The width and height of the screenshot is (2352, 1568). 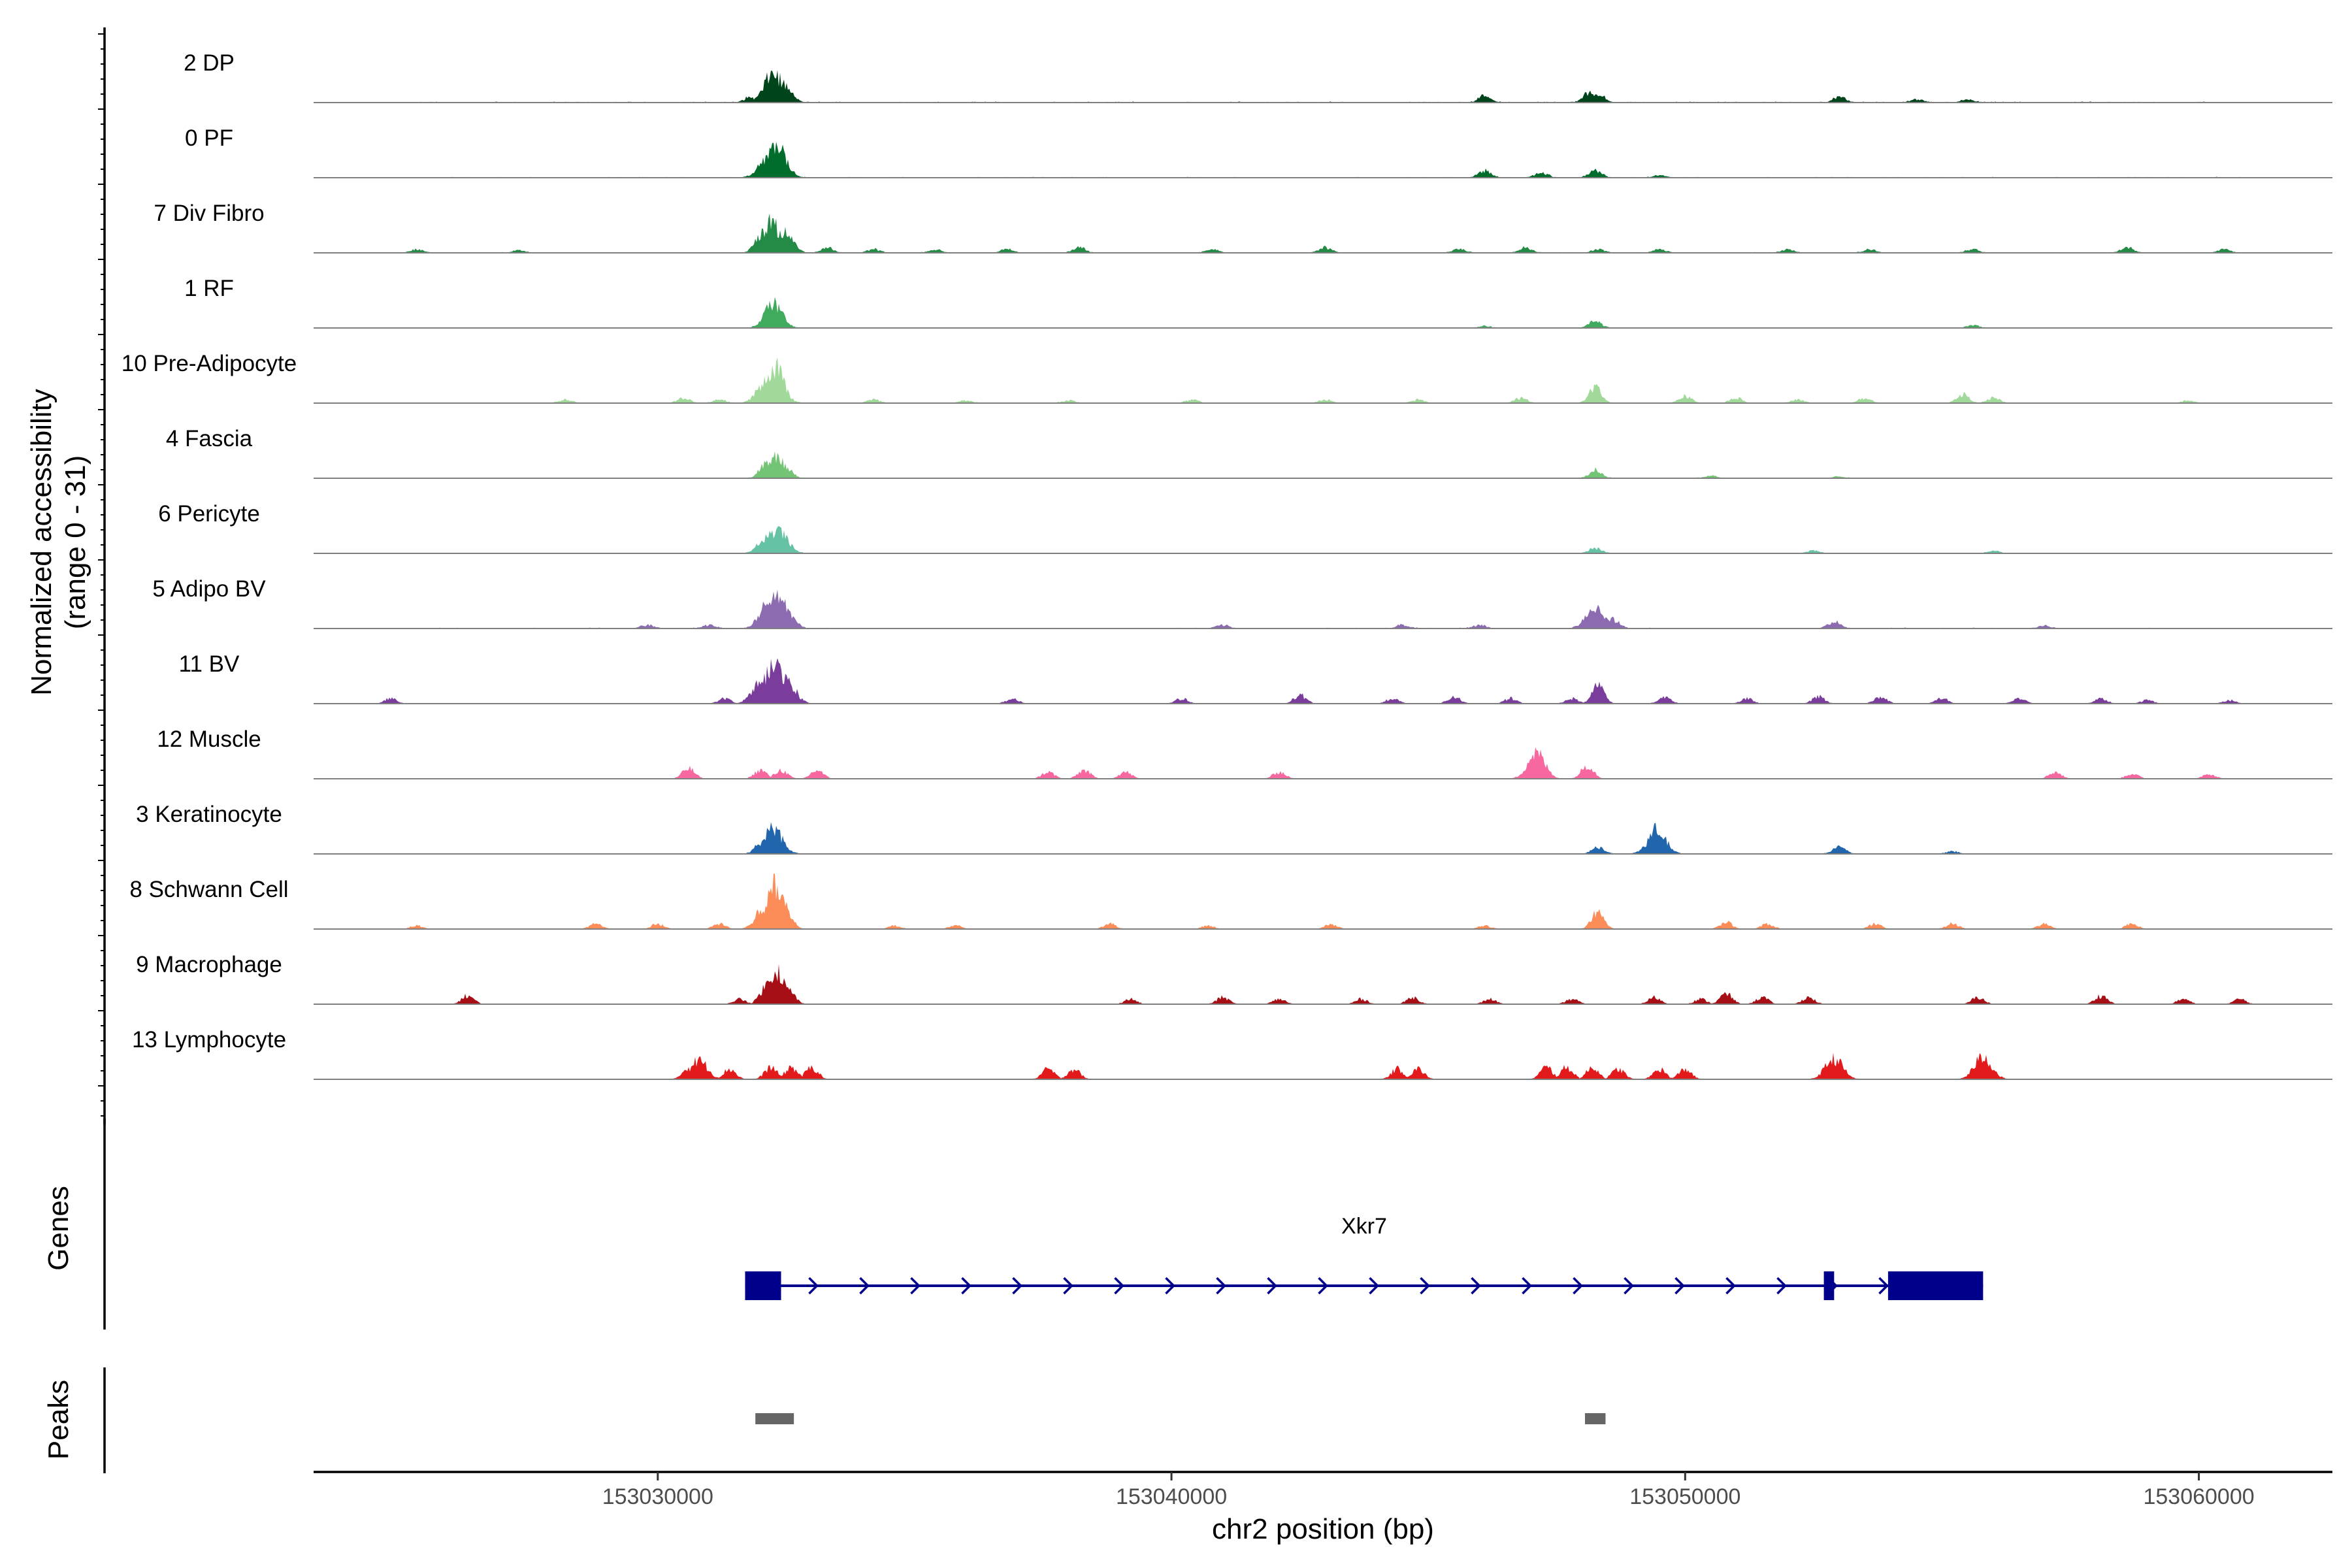 I want to click on x-tick-label: 153040000, so click(x=1171, y=1496).